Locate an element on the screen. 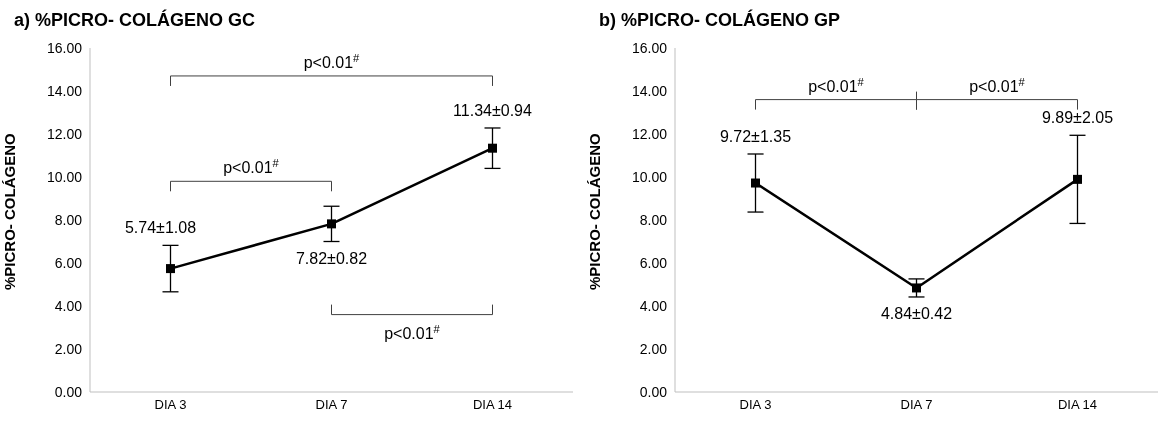 The height and width of the screenshot is (428, 1170). data-label: 9.89±2.05 is located at coordinates (1077, 118).